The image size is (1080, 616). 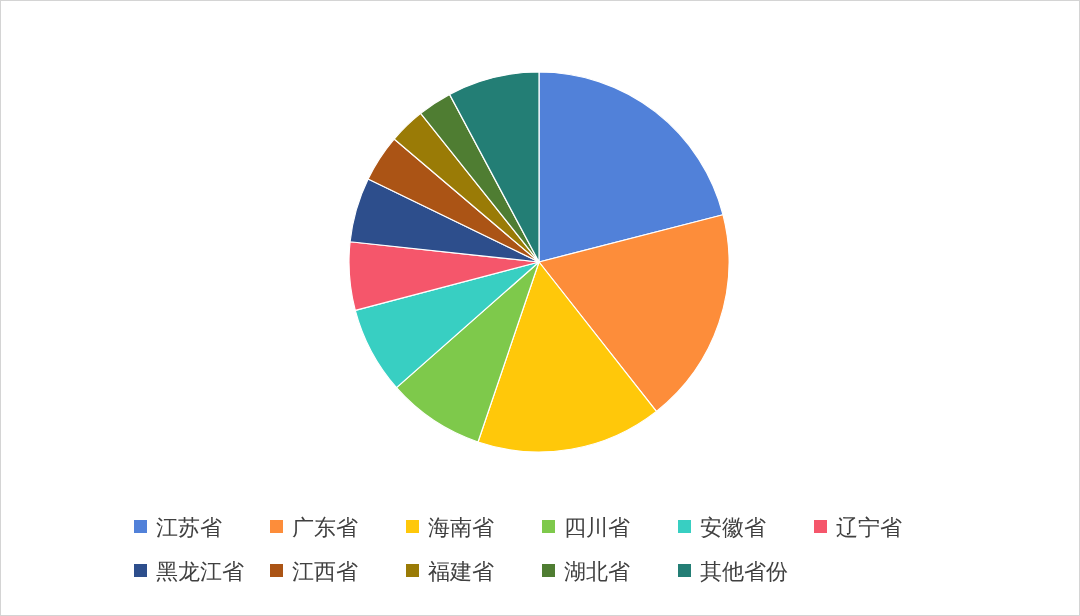 What do you see at coordinates (733, 527) in the screenshot?
I see `legend-label: 安徽省` at bounding box center [733, 527].